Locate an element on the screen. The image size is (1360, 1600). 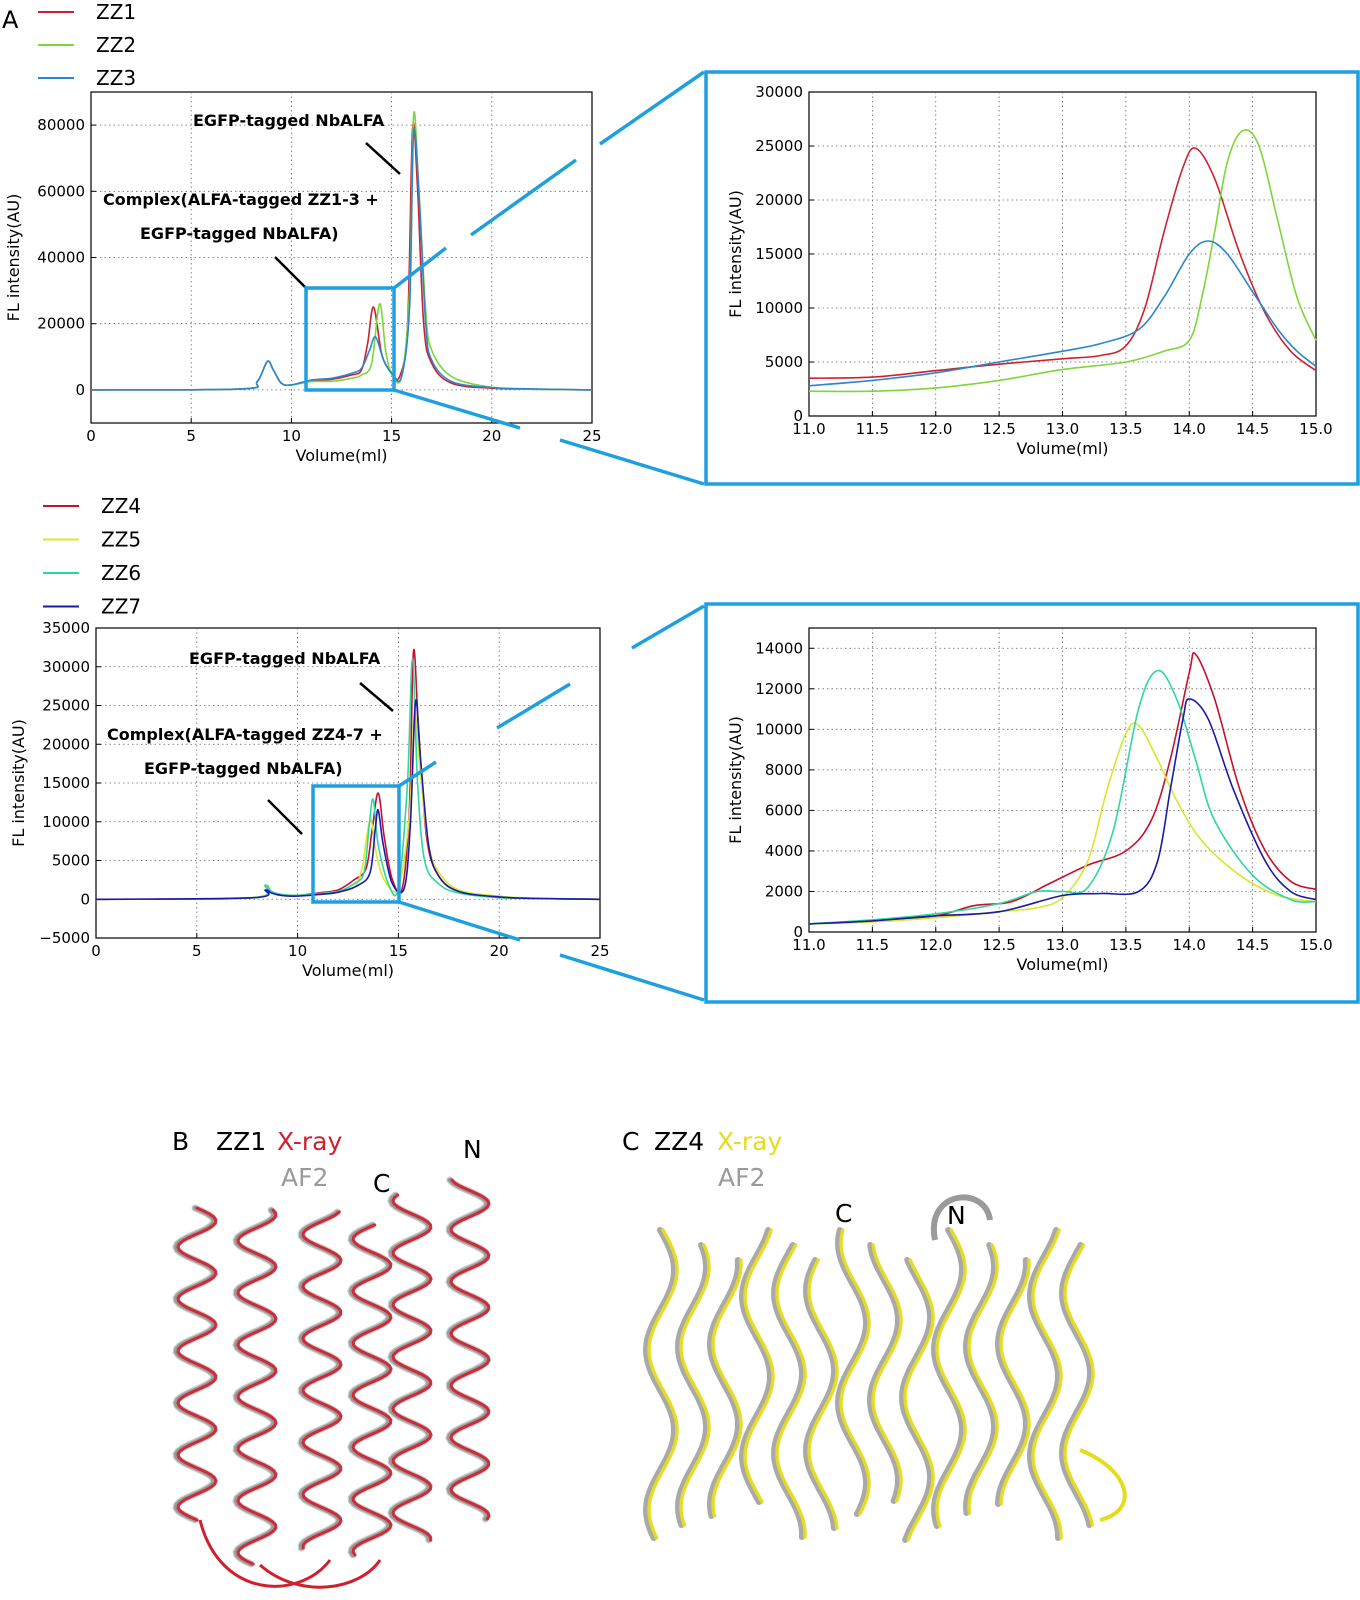
top-zoom-connector-lower-b is located at coordinates (632, 462).